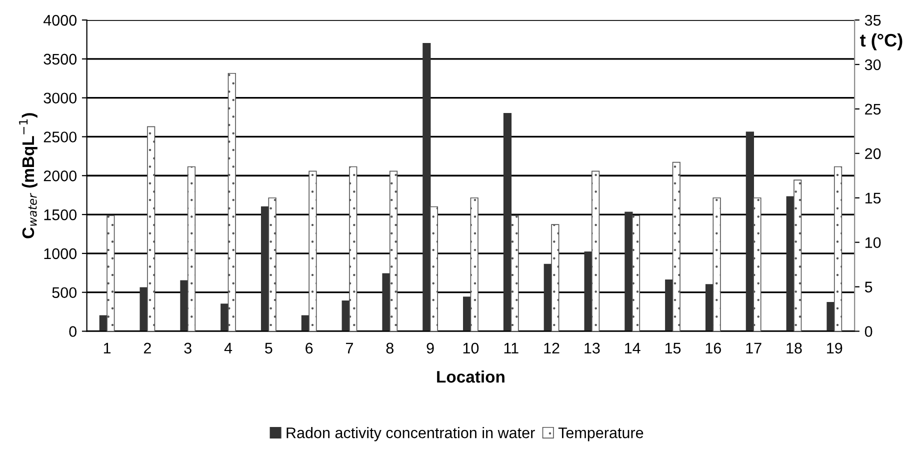 The image size is (914, 455). What do you see at coordinates (592, 348) in the screenshot?
I see `x-tick-label: 13` at bounding box center [592, 348].